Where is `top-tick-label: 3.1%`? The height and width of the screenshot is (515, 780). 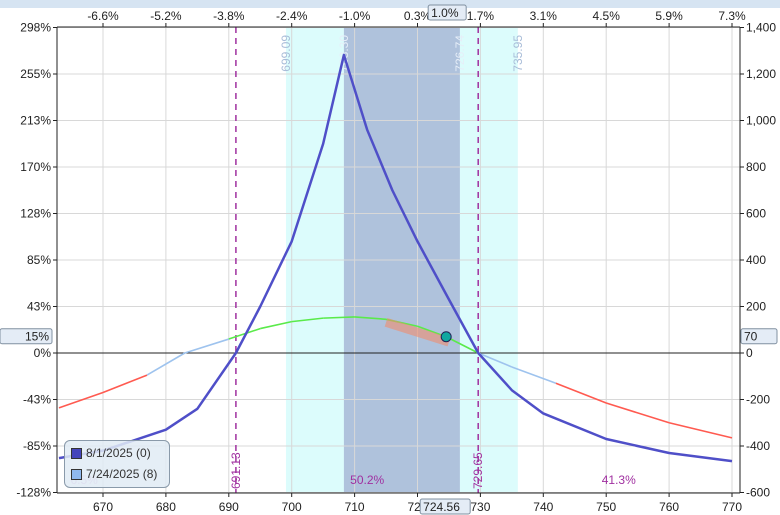
top-tick-label: 3.1% is located at coordinates (544, 16).